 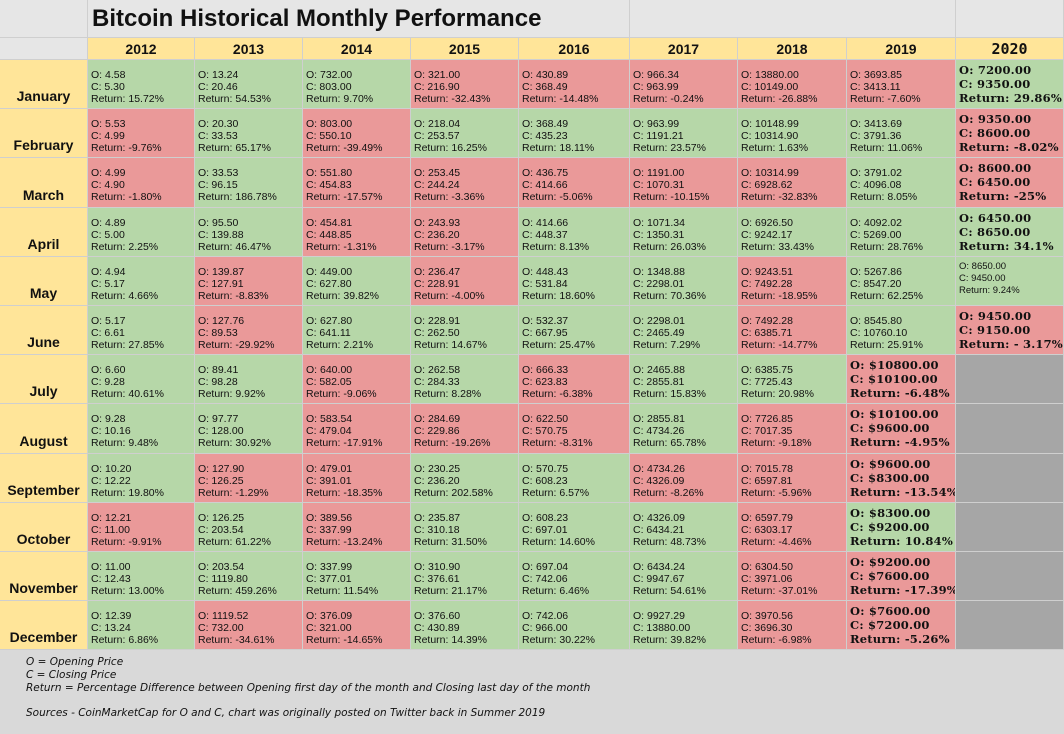 What do you see at coordinates (111, 579) in the screenshot?
I see `close-price: C: 12.43` at bounding box center [111, 579].